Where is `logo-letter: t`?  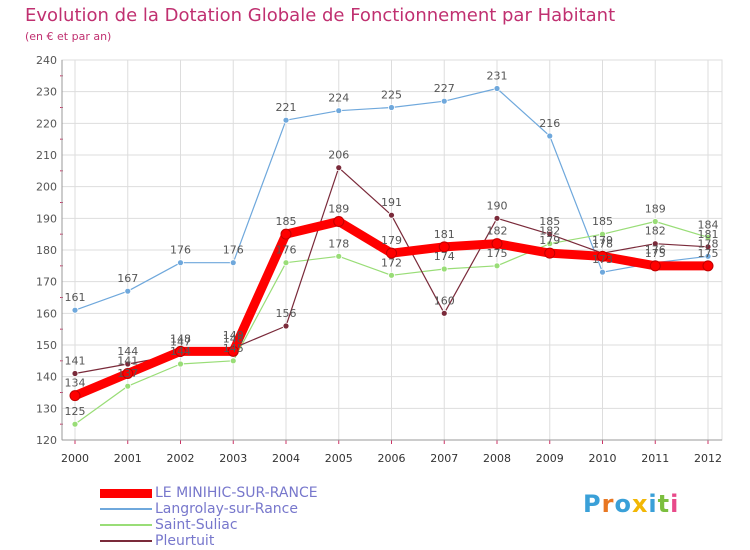 logo-letter: t is located at coordinates (664, 504).